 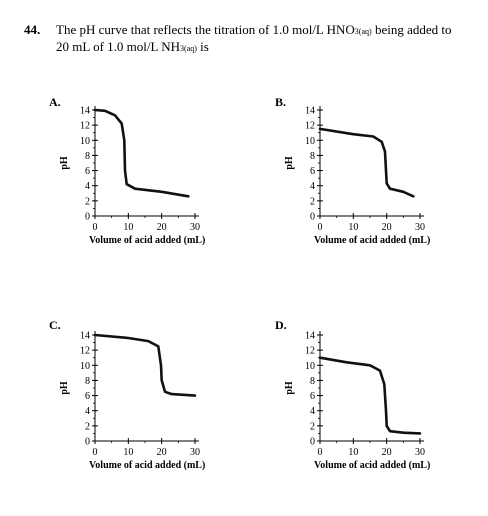 What do you see at coordinates (310, 141) in the screenshot?
I see `y-tick-label-b: 10` at bounding box center [310, 141].